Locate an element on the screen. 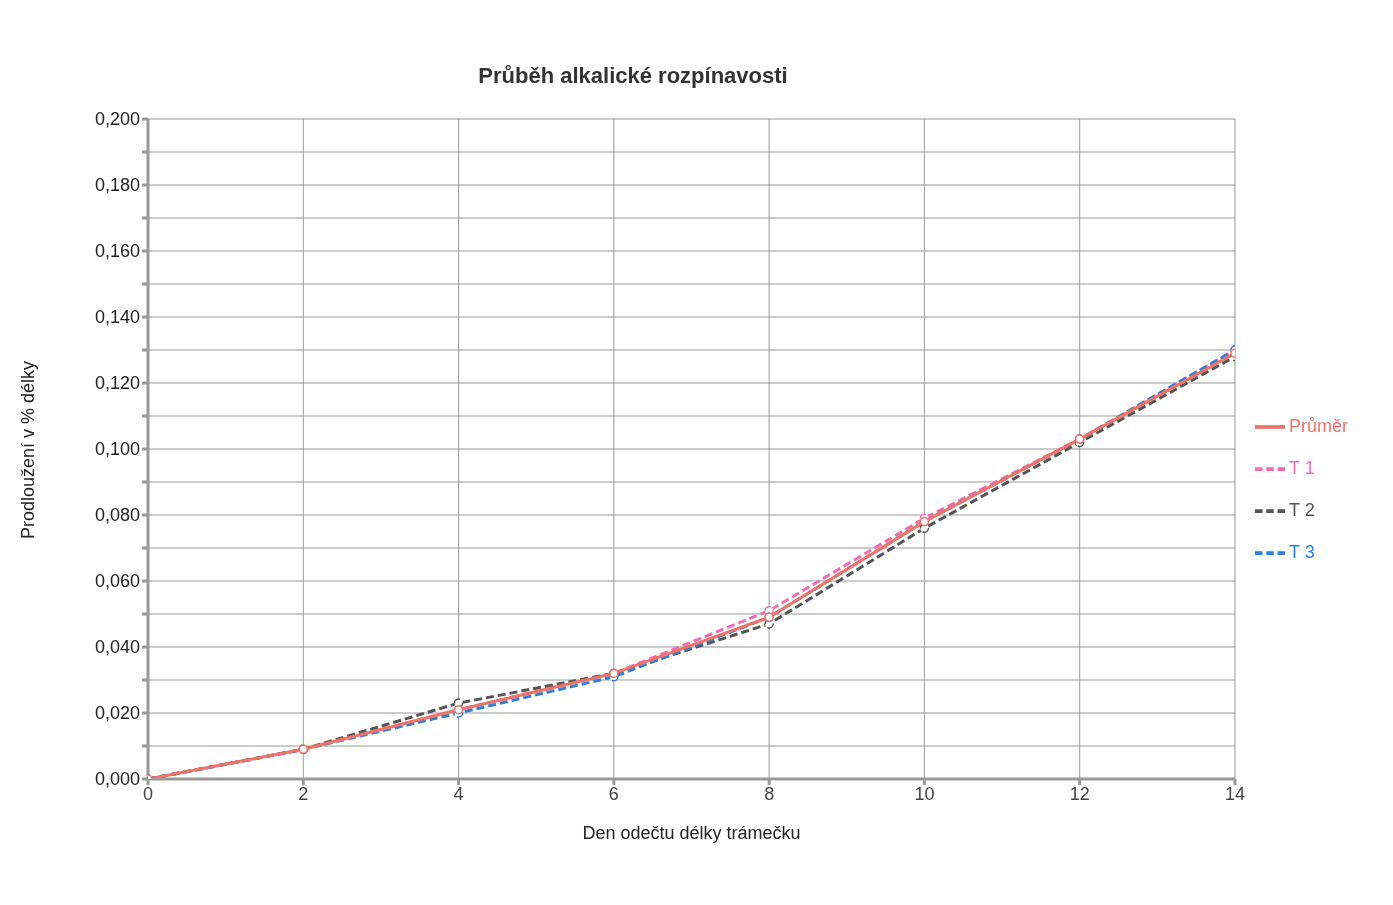 This screenshot has height=905, width=1393. chart-title: Průběh alkalické rozpínavosti is located at coordinates (633, 75).